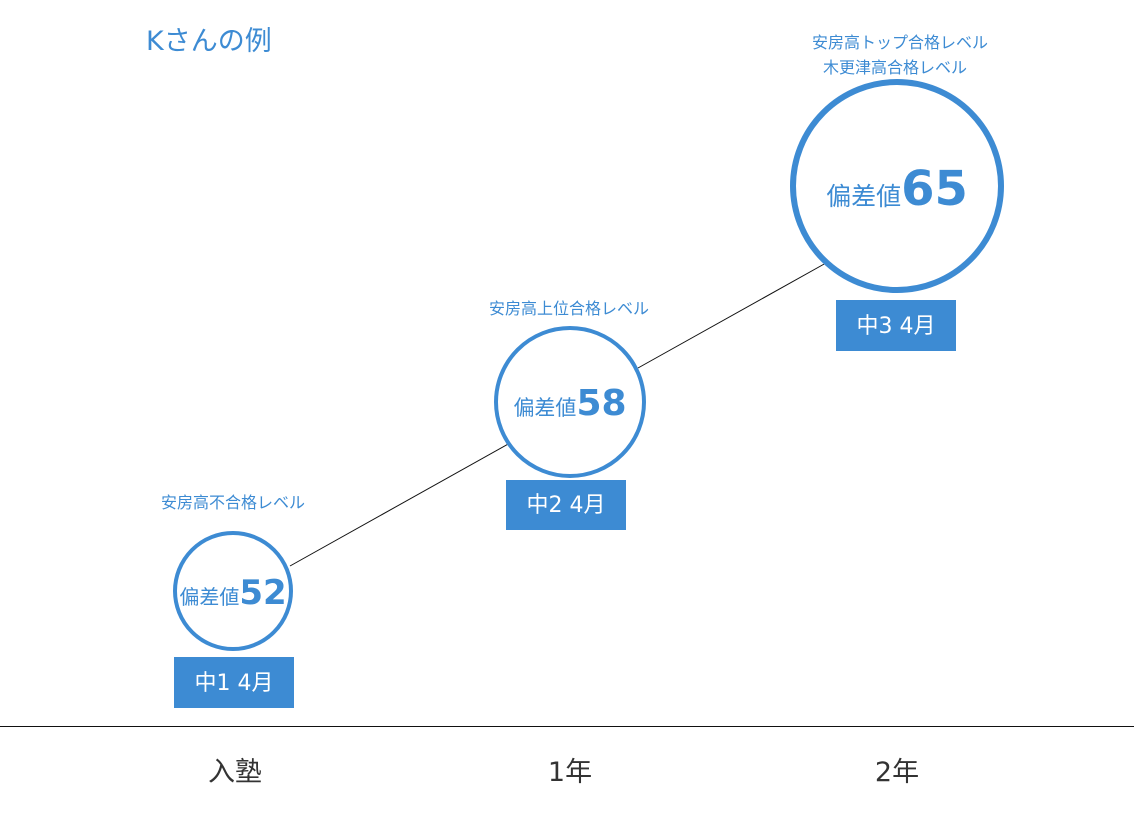  What do you see at coordinates (897, 189) in the screenshot?
I see `score-text: 偏差値65` at bounding box center [897, 189].